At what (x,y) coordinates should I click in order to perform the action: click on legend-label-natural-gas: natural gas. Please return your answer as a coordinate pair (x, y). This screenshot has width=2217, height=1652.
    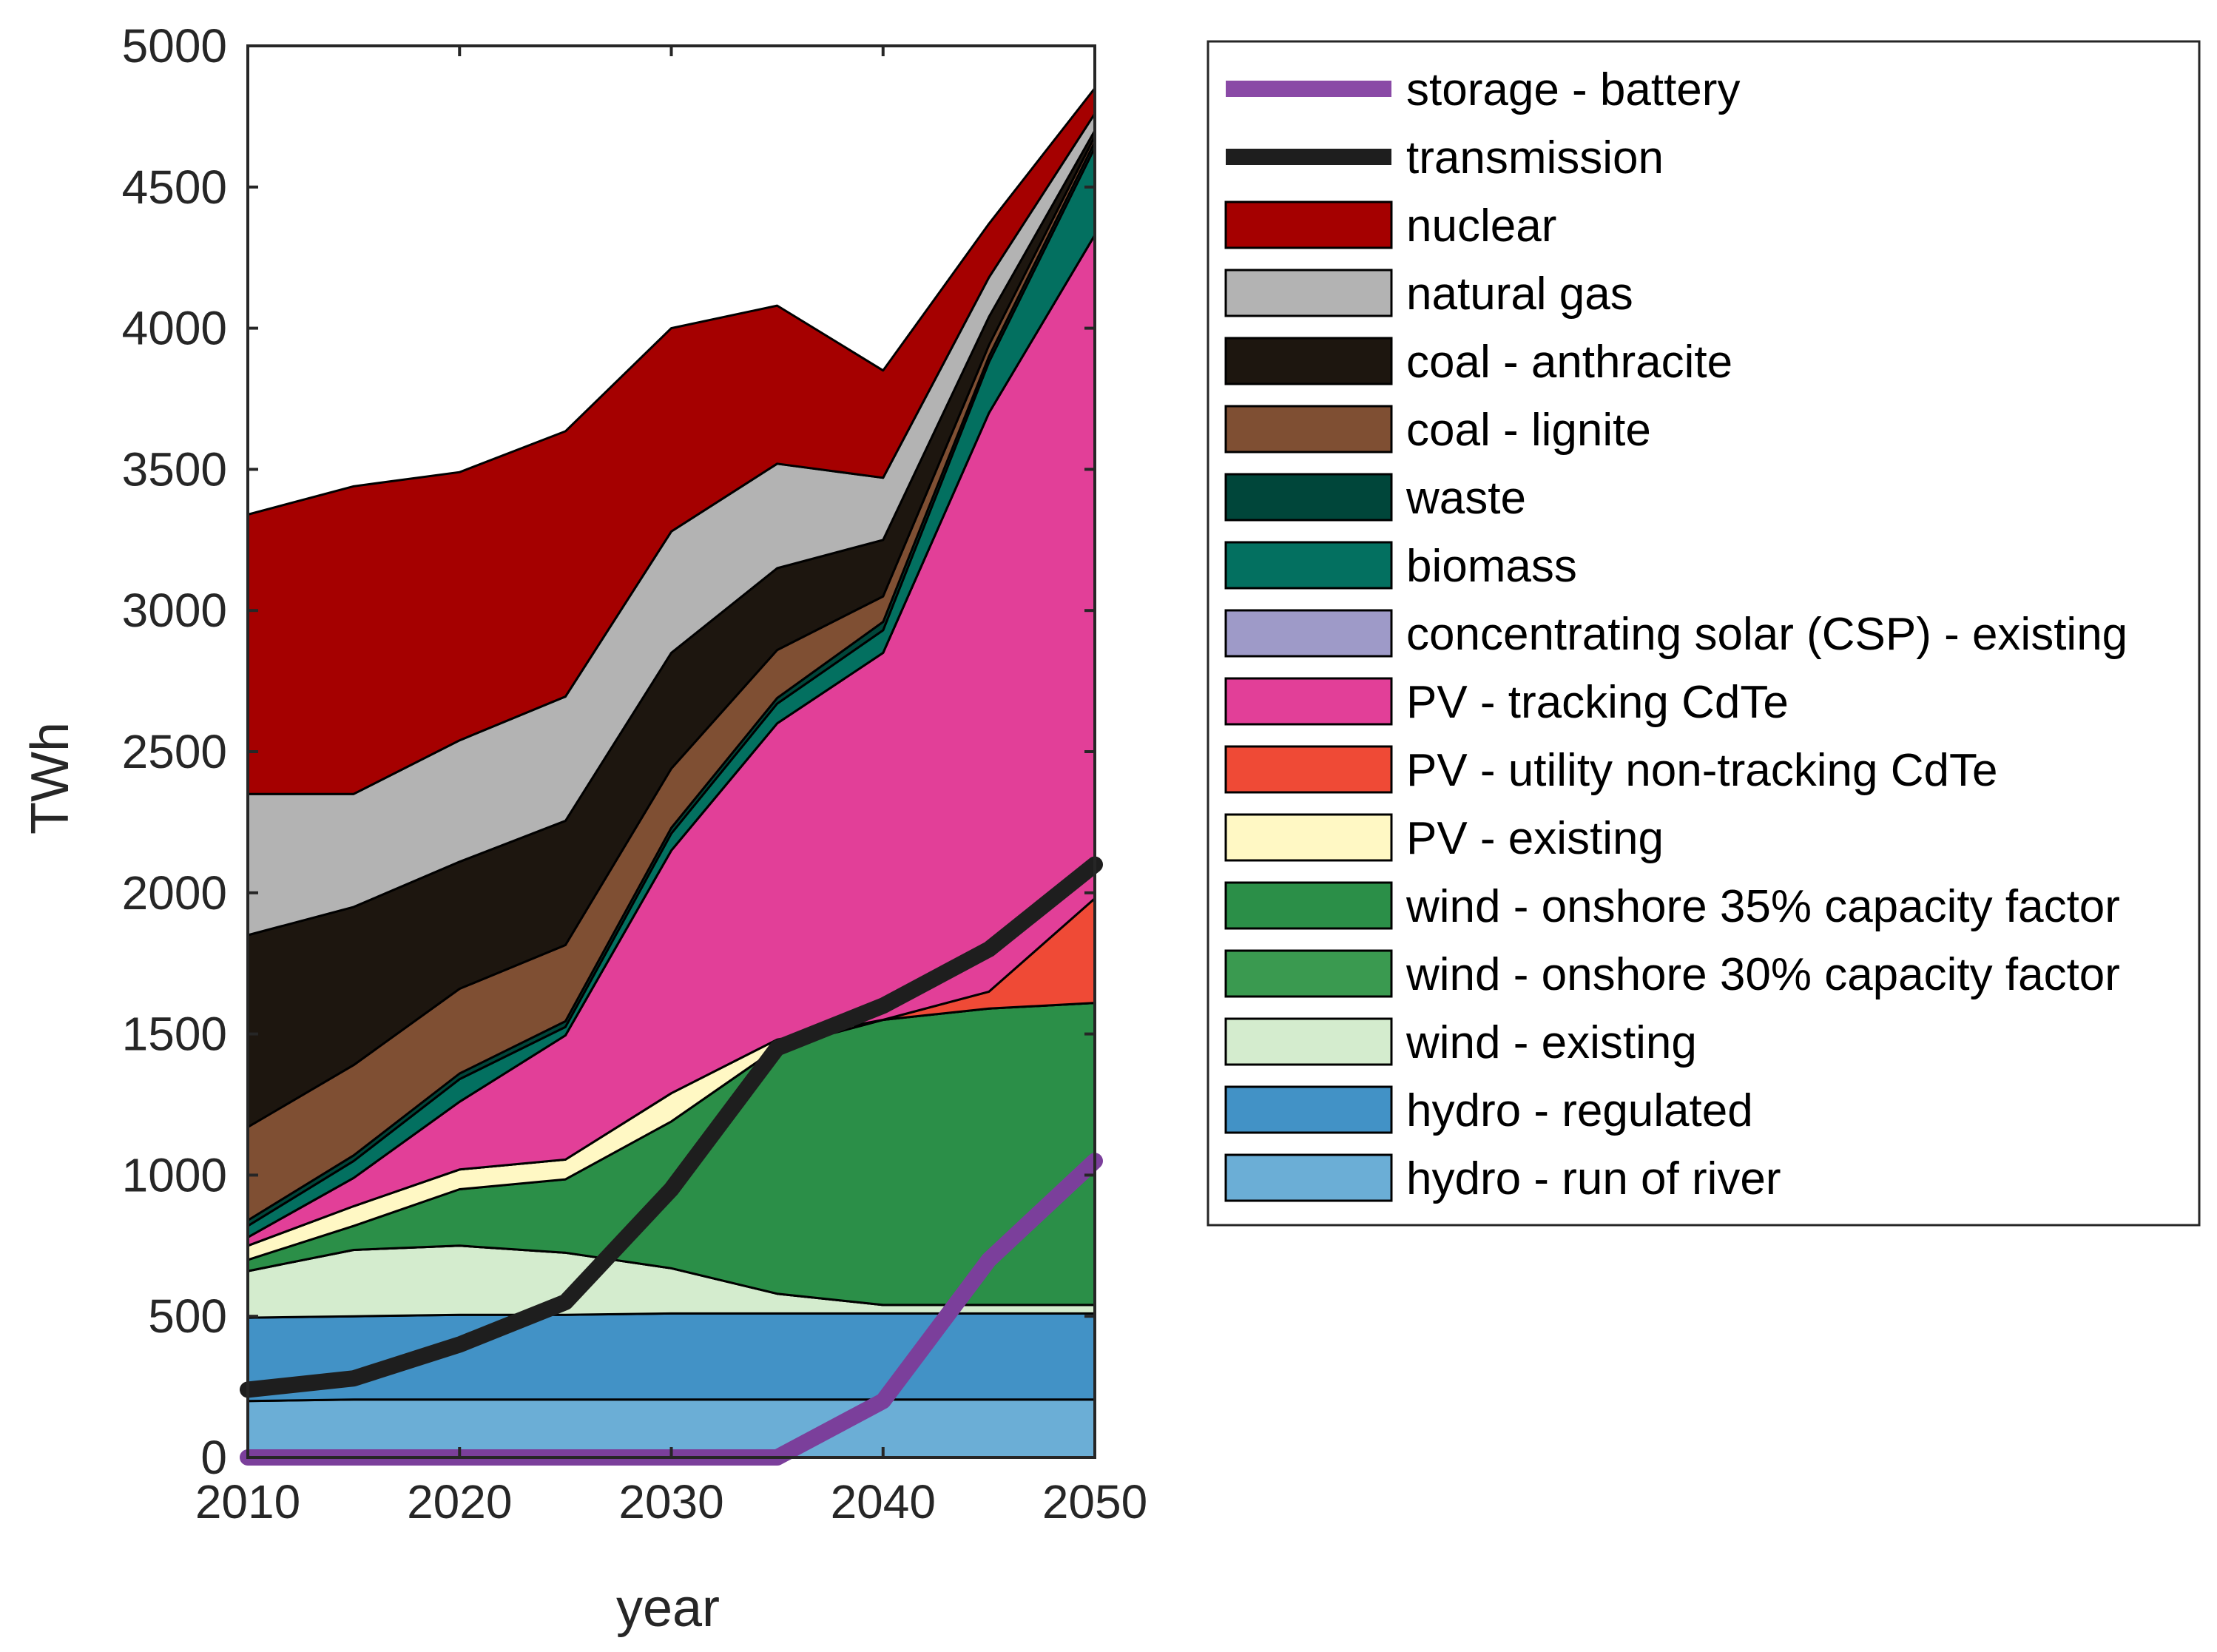
    Looking at the image, I should click on (1519, 294).